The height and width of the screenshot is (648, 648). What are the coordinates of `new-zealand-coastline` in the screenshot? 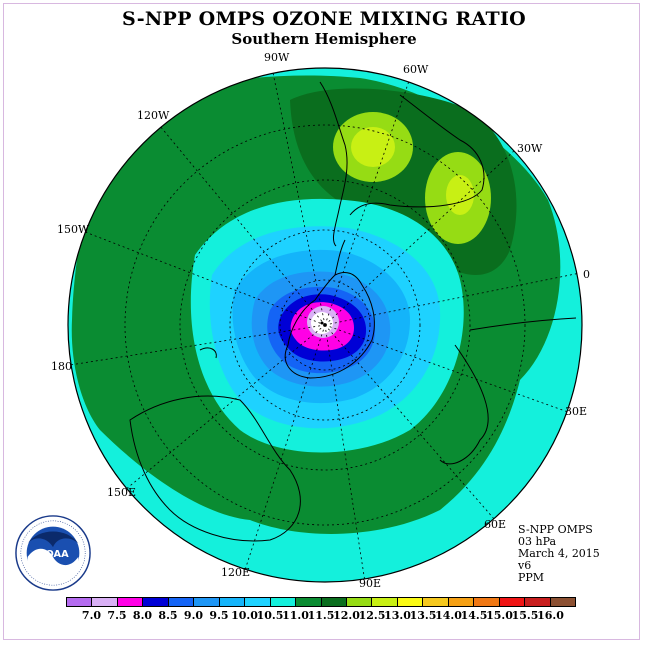 It's located at (208, 353).